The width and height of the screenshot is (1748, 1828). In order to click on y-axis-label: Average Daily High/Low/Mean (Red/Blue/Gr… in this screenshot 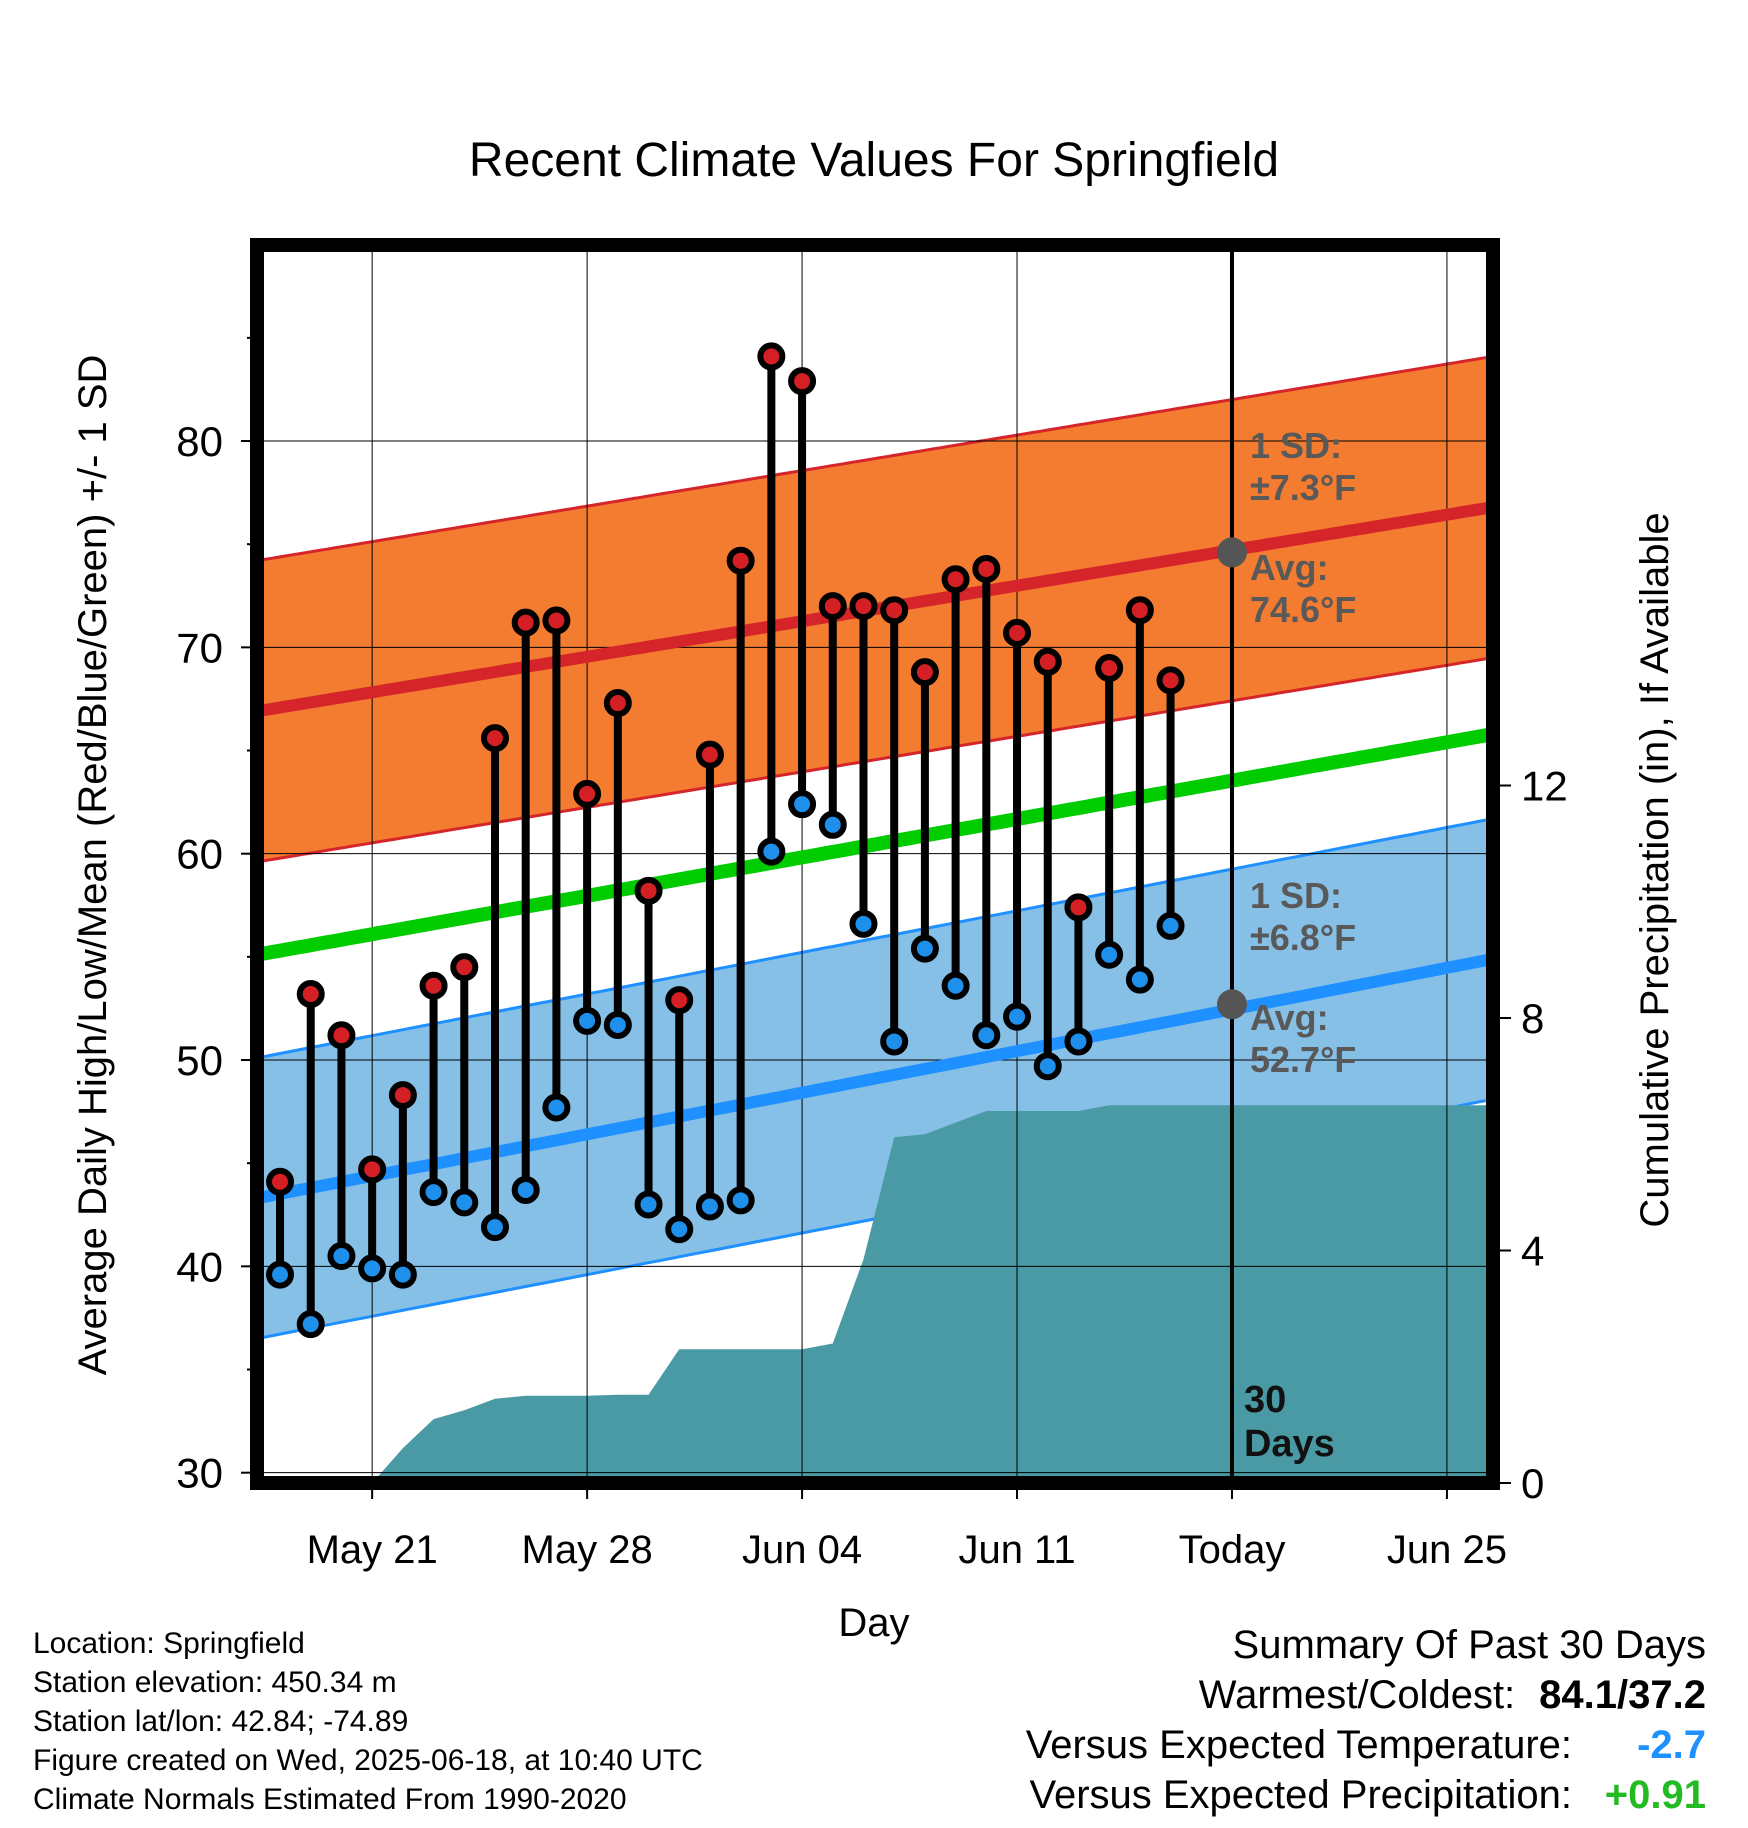, I will do `click(93, 865)`.